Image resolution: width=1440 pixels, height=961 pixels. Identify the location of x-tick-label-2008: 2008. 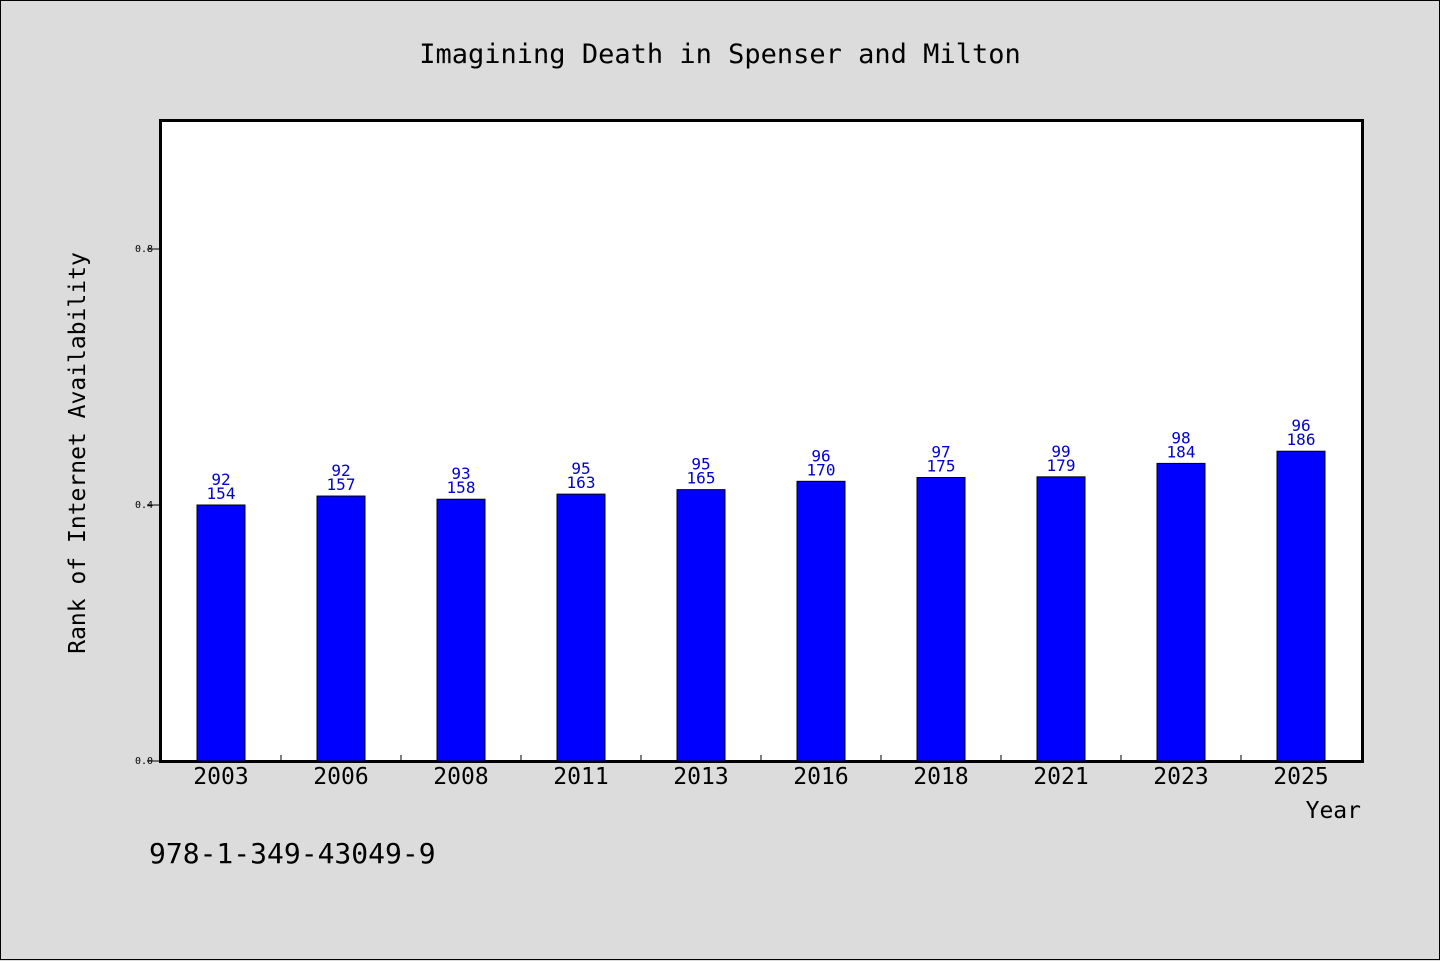
(460, 777).